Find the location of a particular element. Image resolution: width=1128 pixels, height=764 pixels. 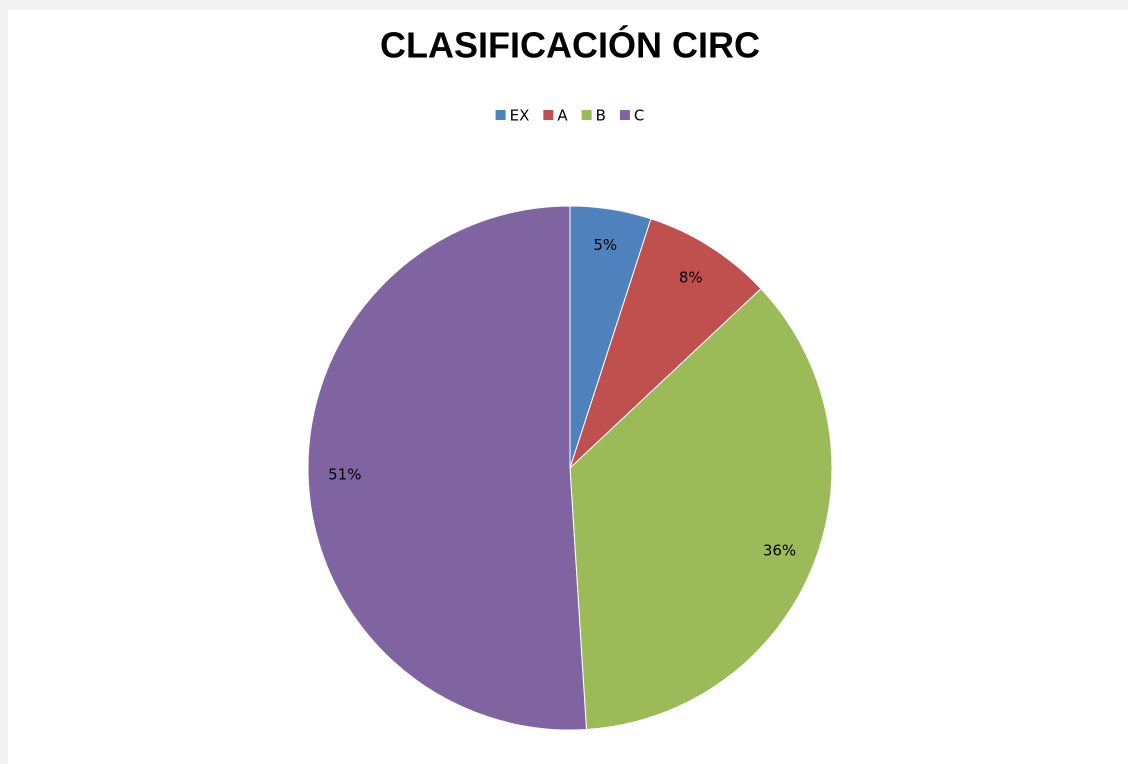

data-label: 5% is located at coordinates (605, 245).